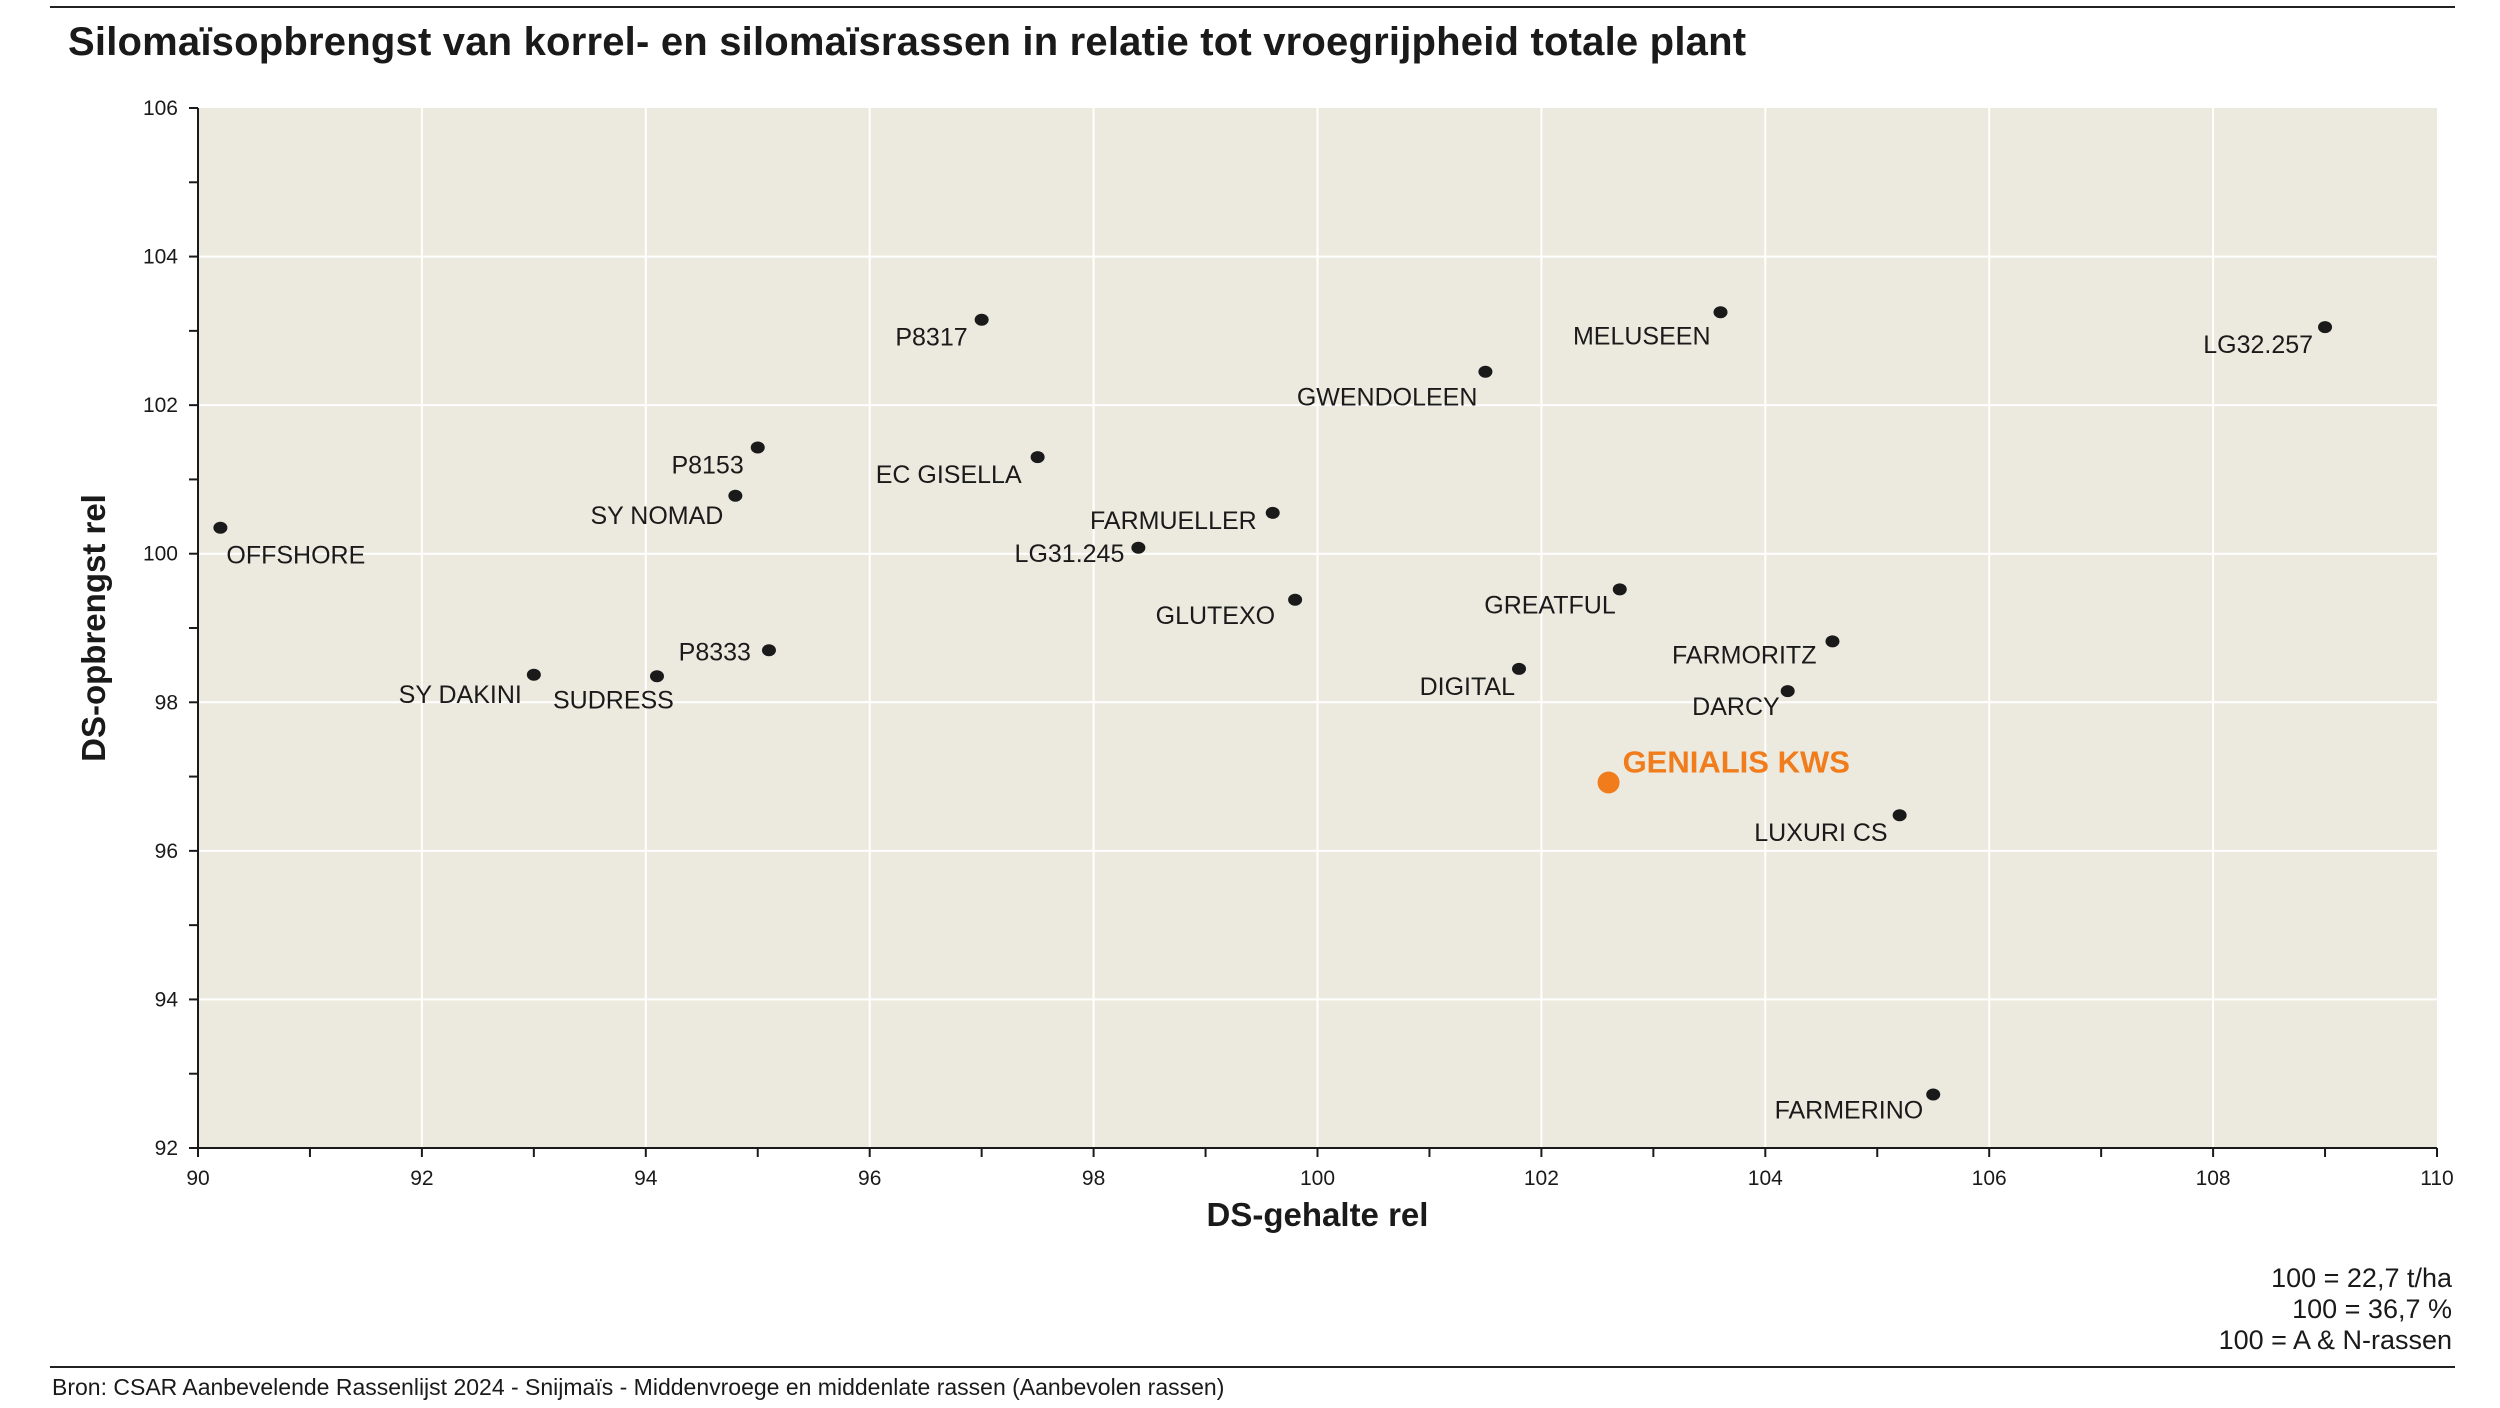 This screenshot has height=1408, width=2500. I want to click on x-axis-label: DS-gehalte rel, so click(1318, 1214).